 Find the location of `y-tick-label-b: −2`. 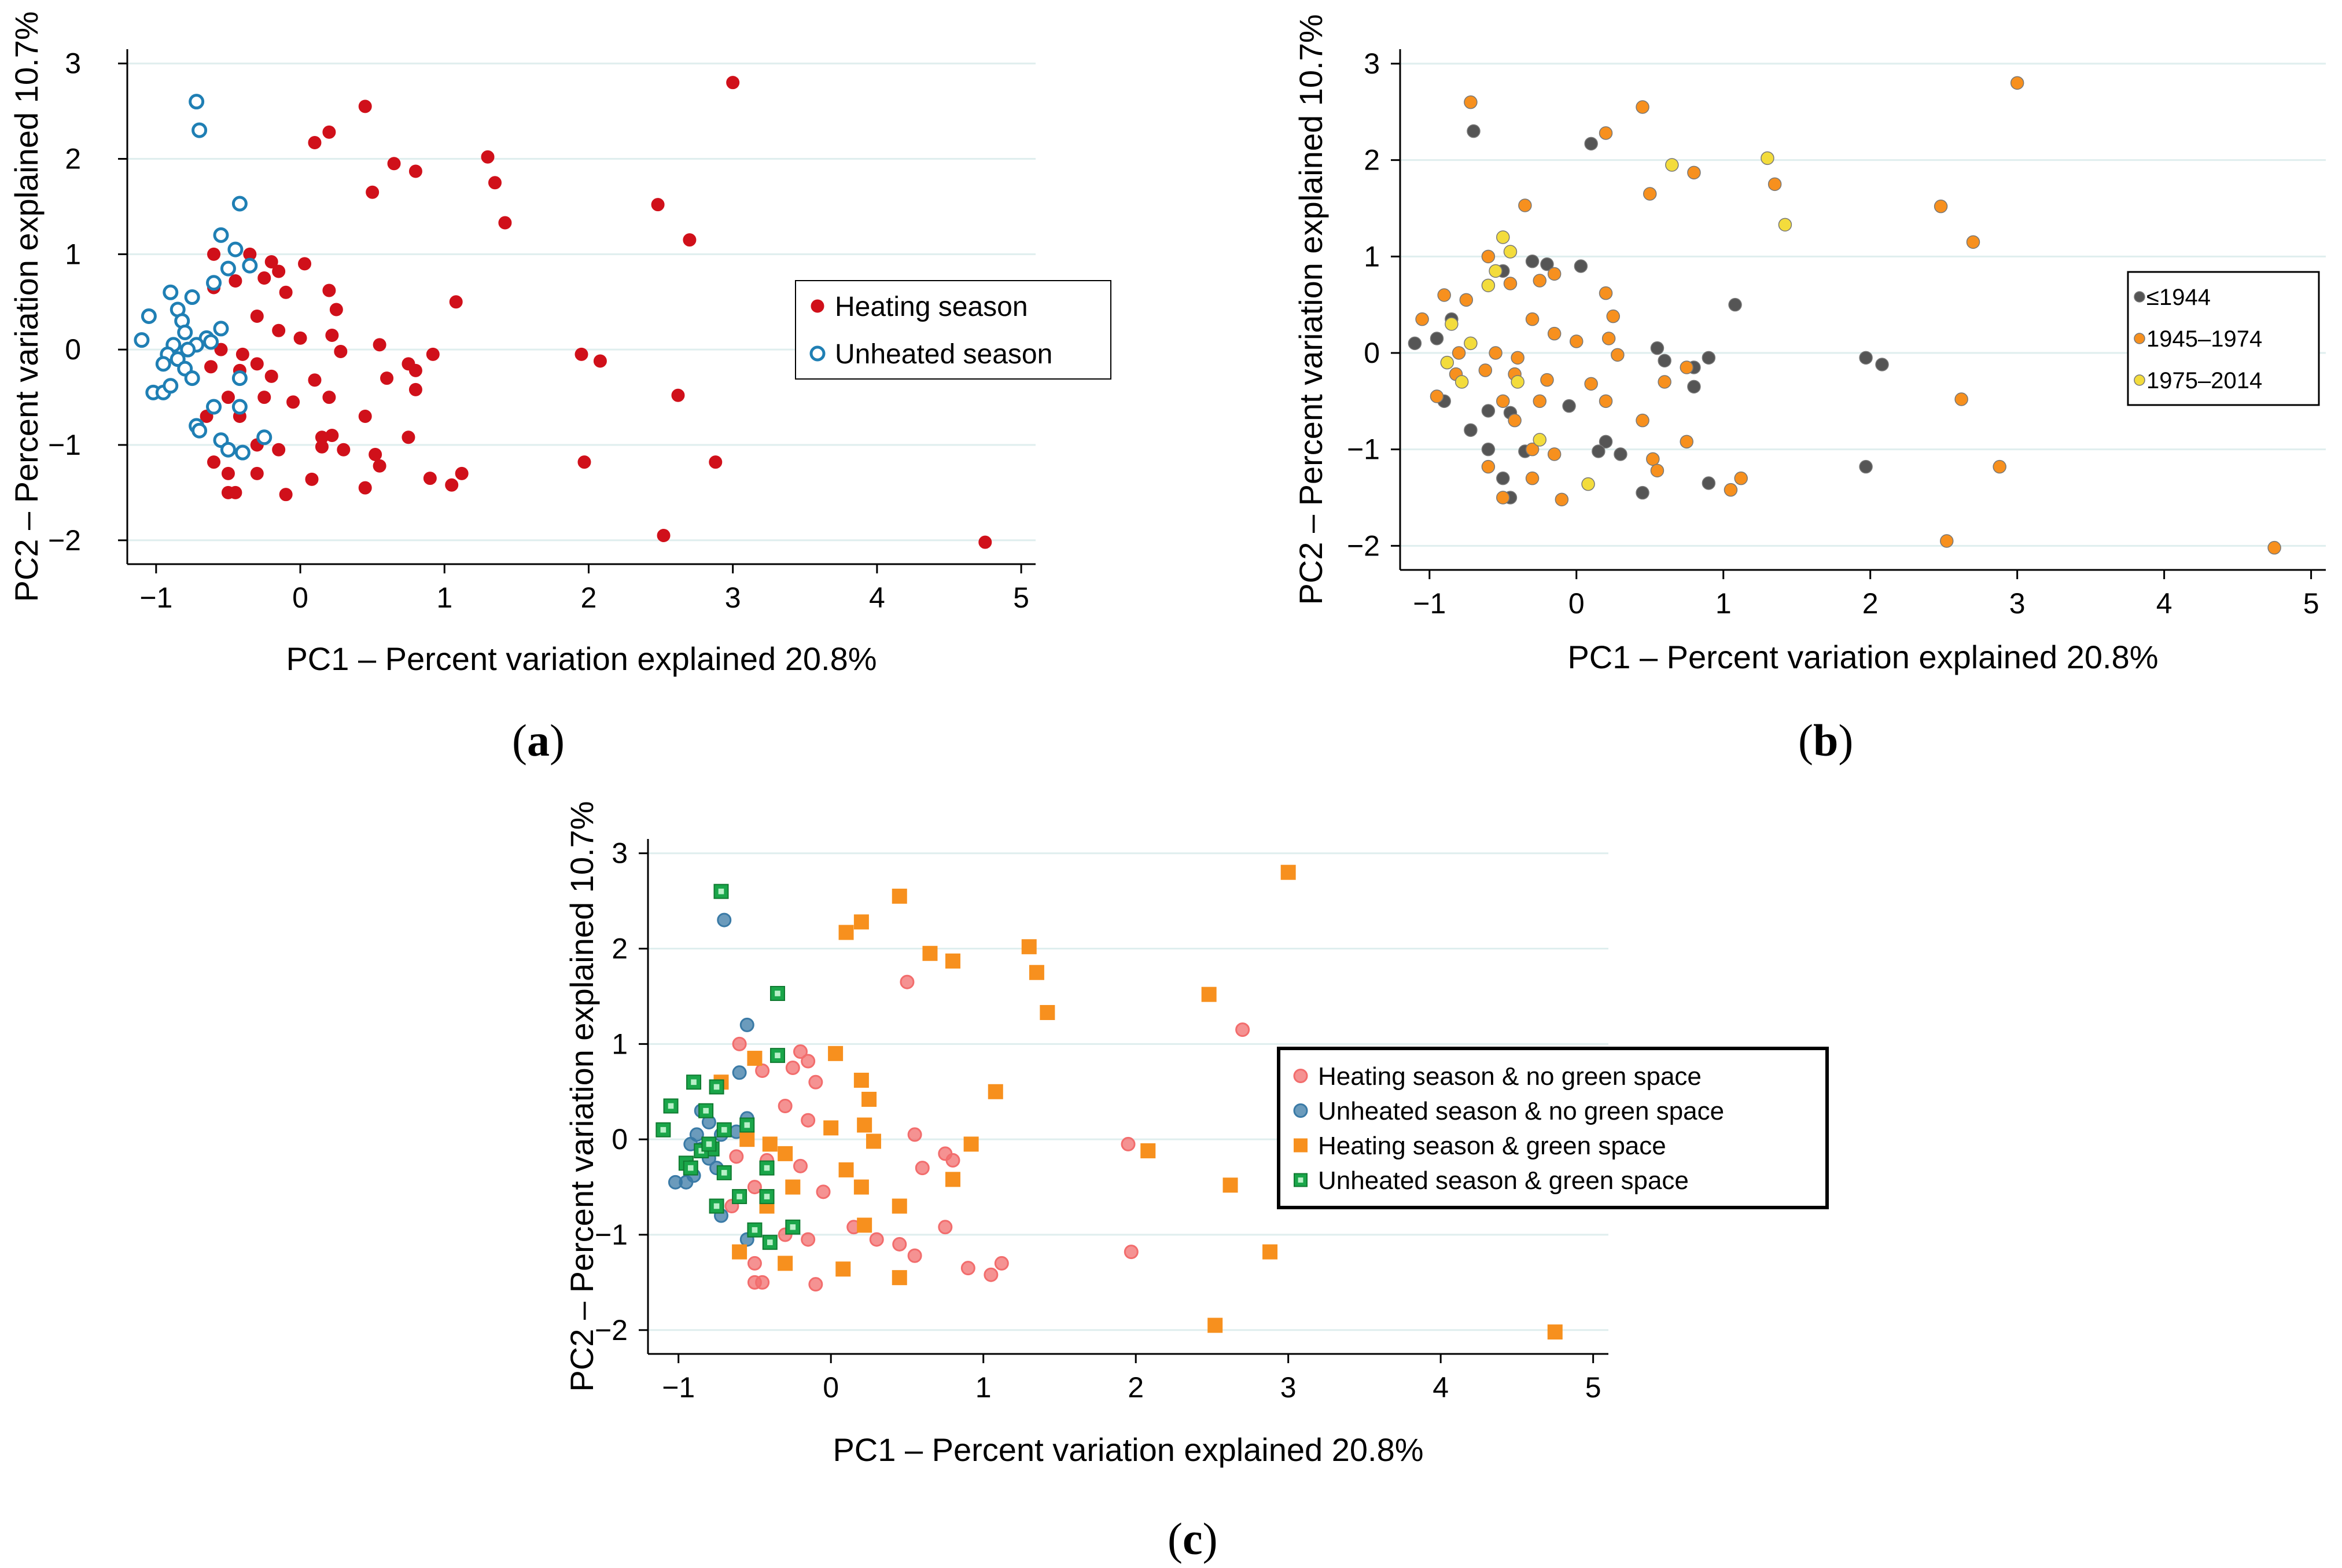

y-tick-label-b: −2 is located at coordinates (1364, 546).